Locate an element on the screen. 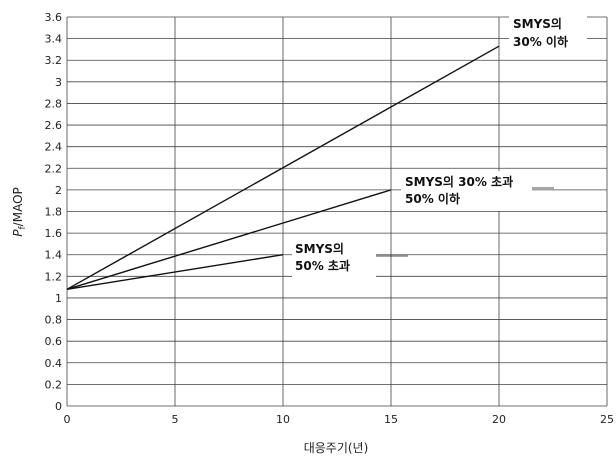  x-axis-label: 대응주기(년) is located at coordinates (336, 448).